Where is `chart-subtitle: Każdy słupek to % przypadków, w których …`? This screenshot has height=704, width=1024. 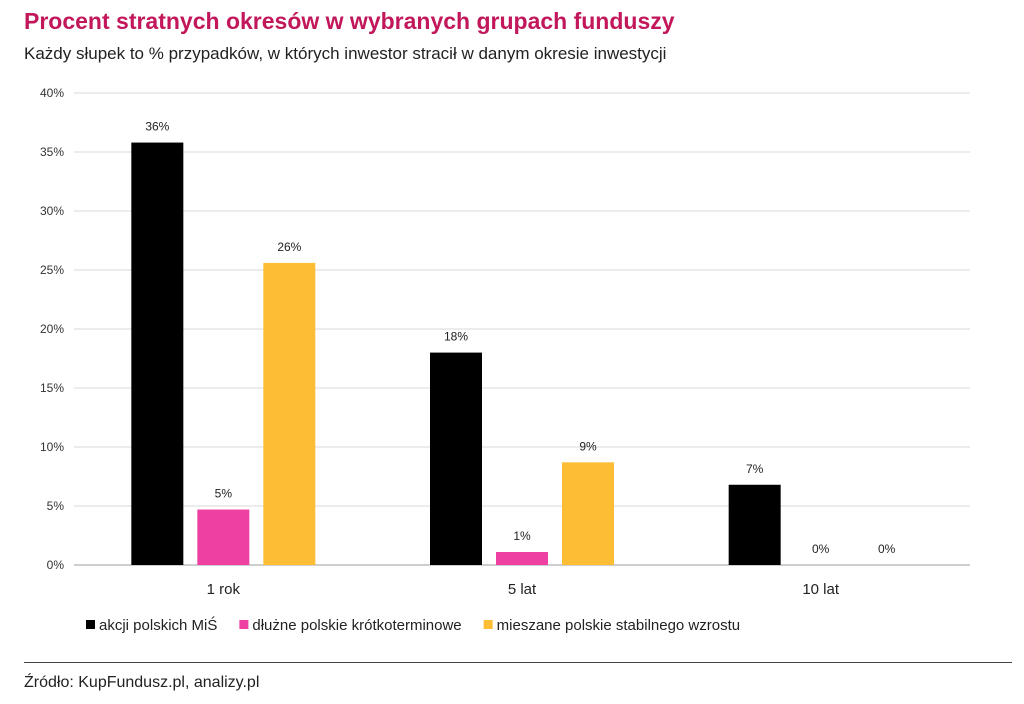
chart-subtitle: Każdy słupek to % przypadków, w których … is located at coordinates (345, 53).